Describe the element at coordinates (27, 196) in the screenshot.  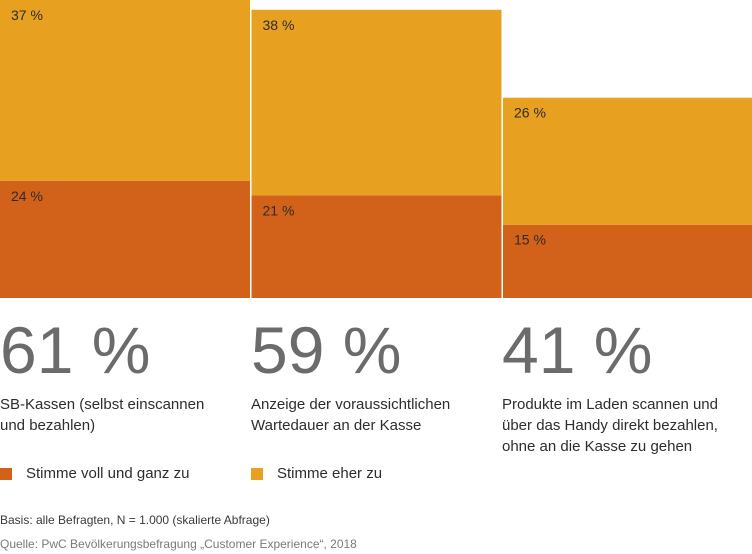
I see `data-label-voll-1: 24 %` at that location.